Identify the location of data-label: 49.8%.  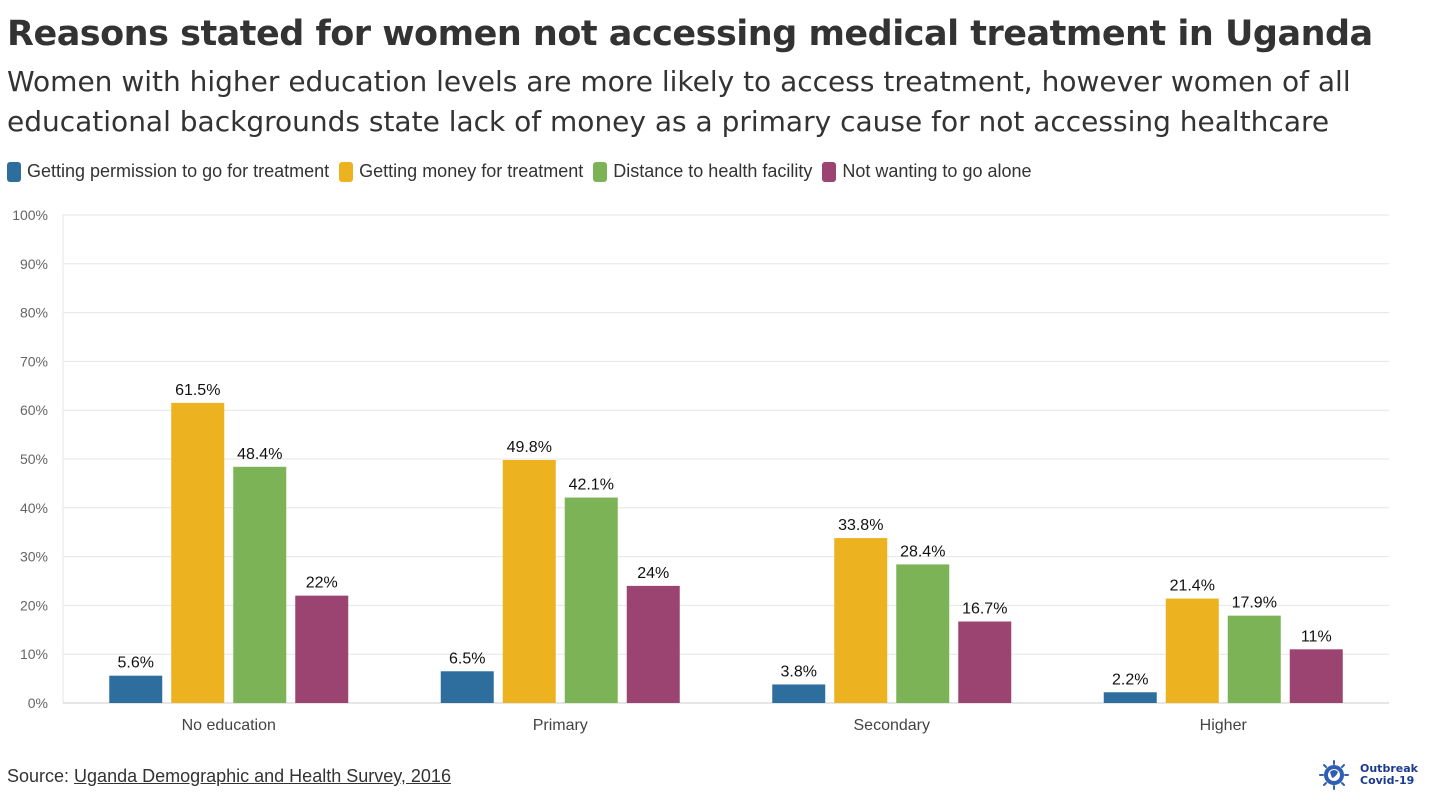
(529, 447).